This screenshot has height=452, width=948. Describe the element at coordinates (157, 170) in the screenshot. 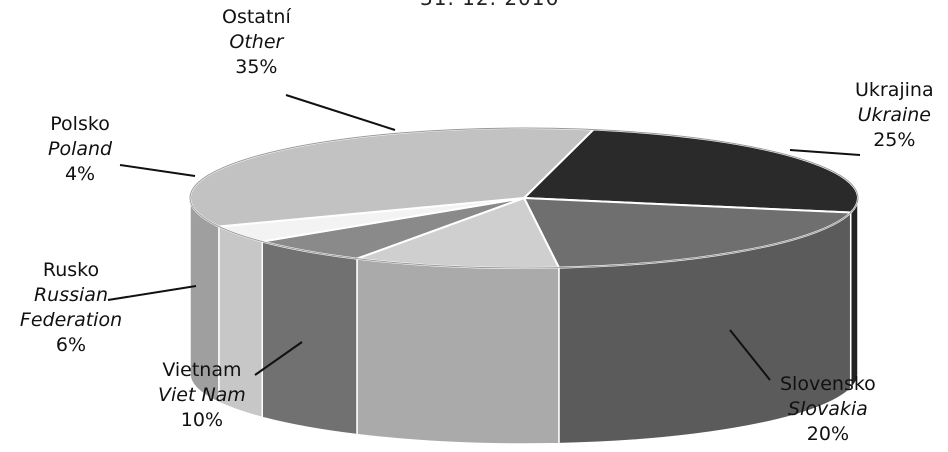

I see `leader-poland` at that location.